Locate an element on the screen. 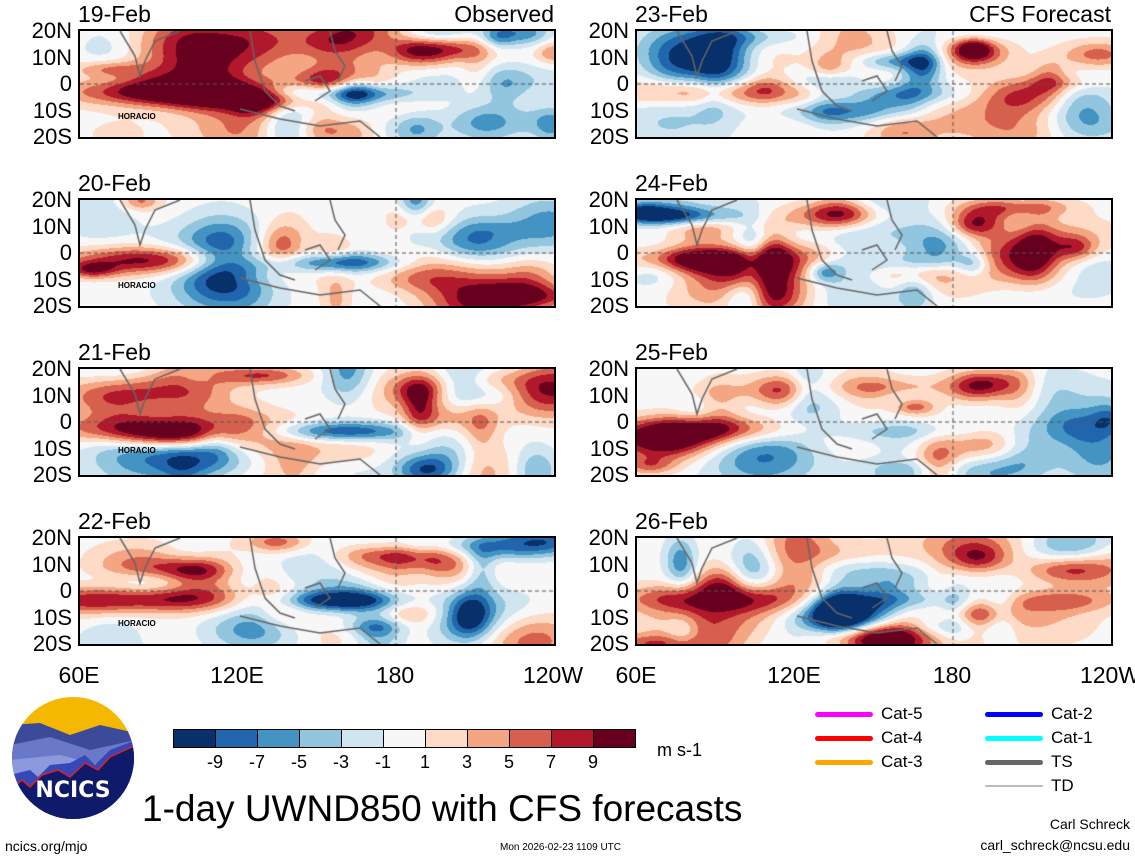 This screenshot has height=860, width=1135. panel-label: Observed is located at coordinates (504, 14).